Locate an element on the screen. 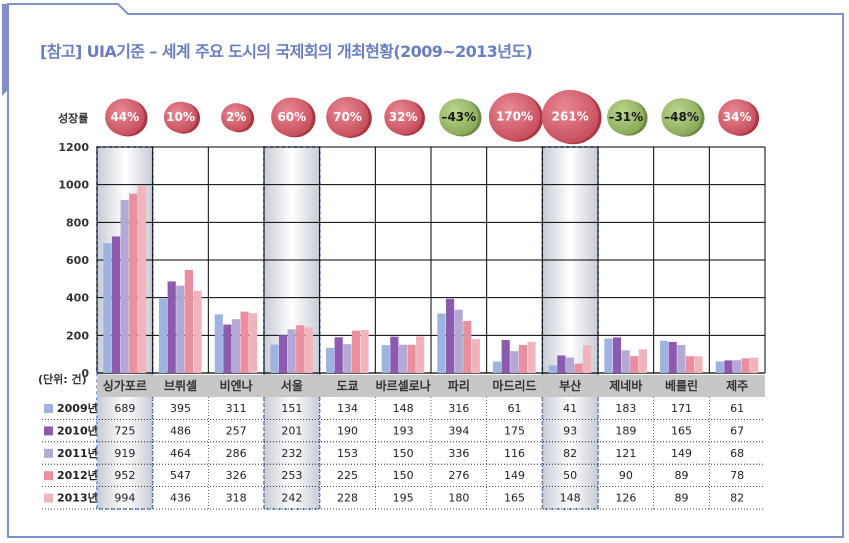  table-cell: 148 is located at coordinates (403, 408).